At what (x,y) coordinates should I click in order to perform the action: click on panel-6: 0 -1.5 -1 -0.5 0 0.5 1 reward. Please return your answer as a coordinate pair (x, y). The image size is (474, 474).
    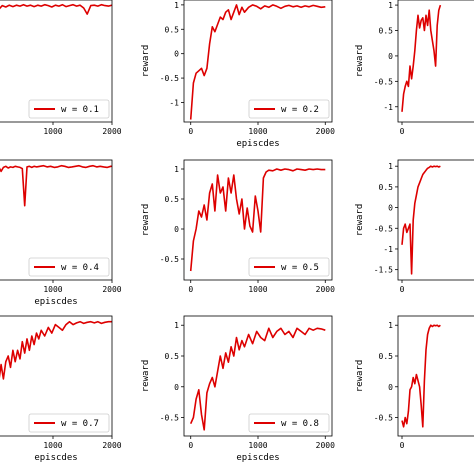
    Looking at the image, I should click on (414, 226).